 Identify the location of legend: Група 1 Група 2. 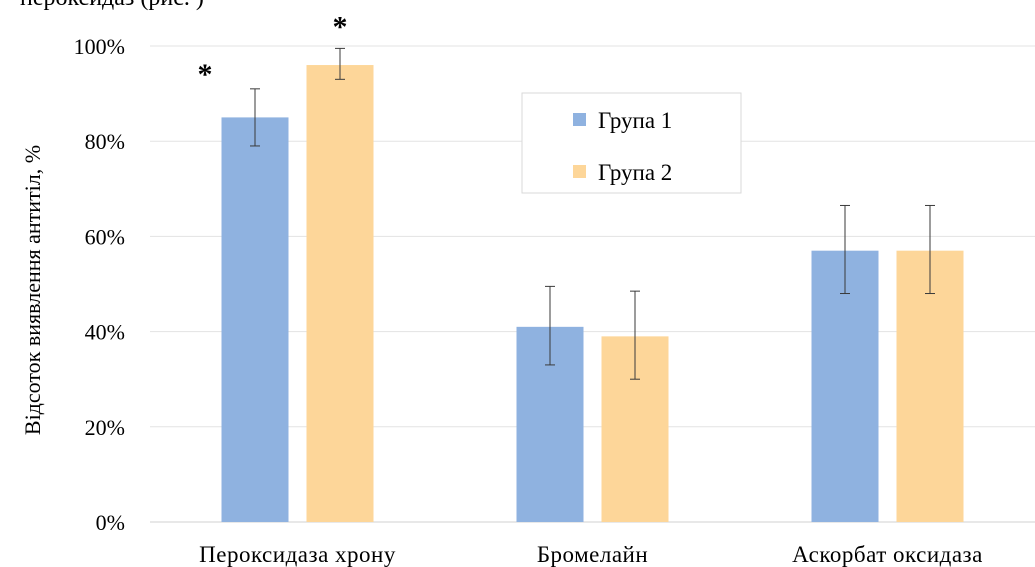
(631, 143).